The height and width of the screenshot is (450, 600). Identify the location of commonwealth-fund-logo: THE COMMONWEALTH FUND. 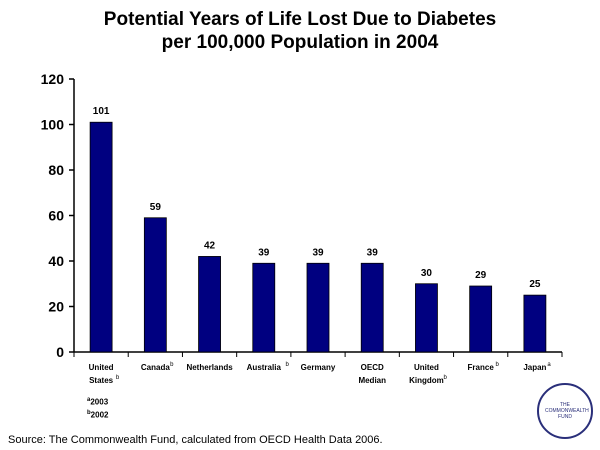
(565, 411).